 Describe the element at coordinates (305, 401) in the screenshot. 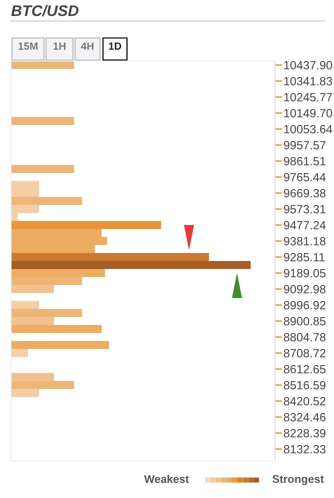

I see `y-tick-label: 8420.52` at that location.